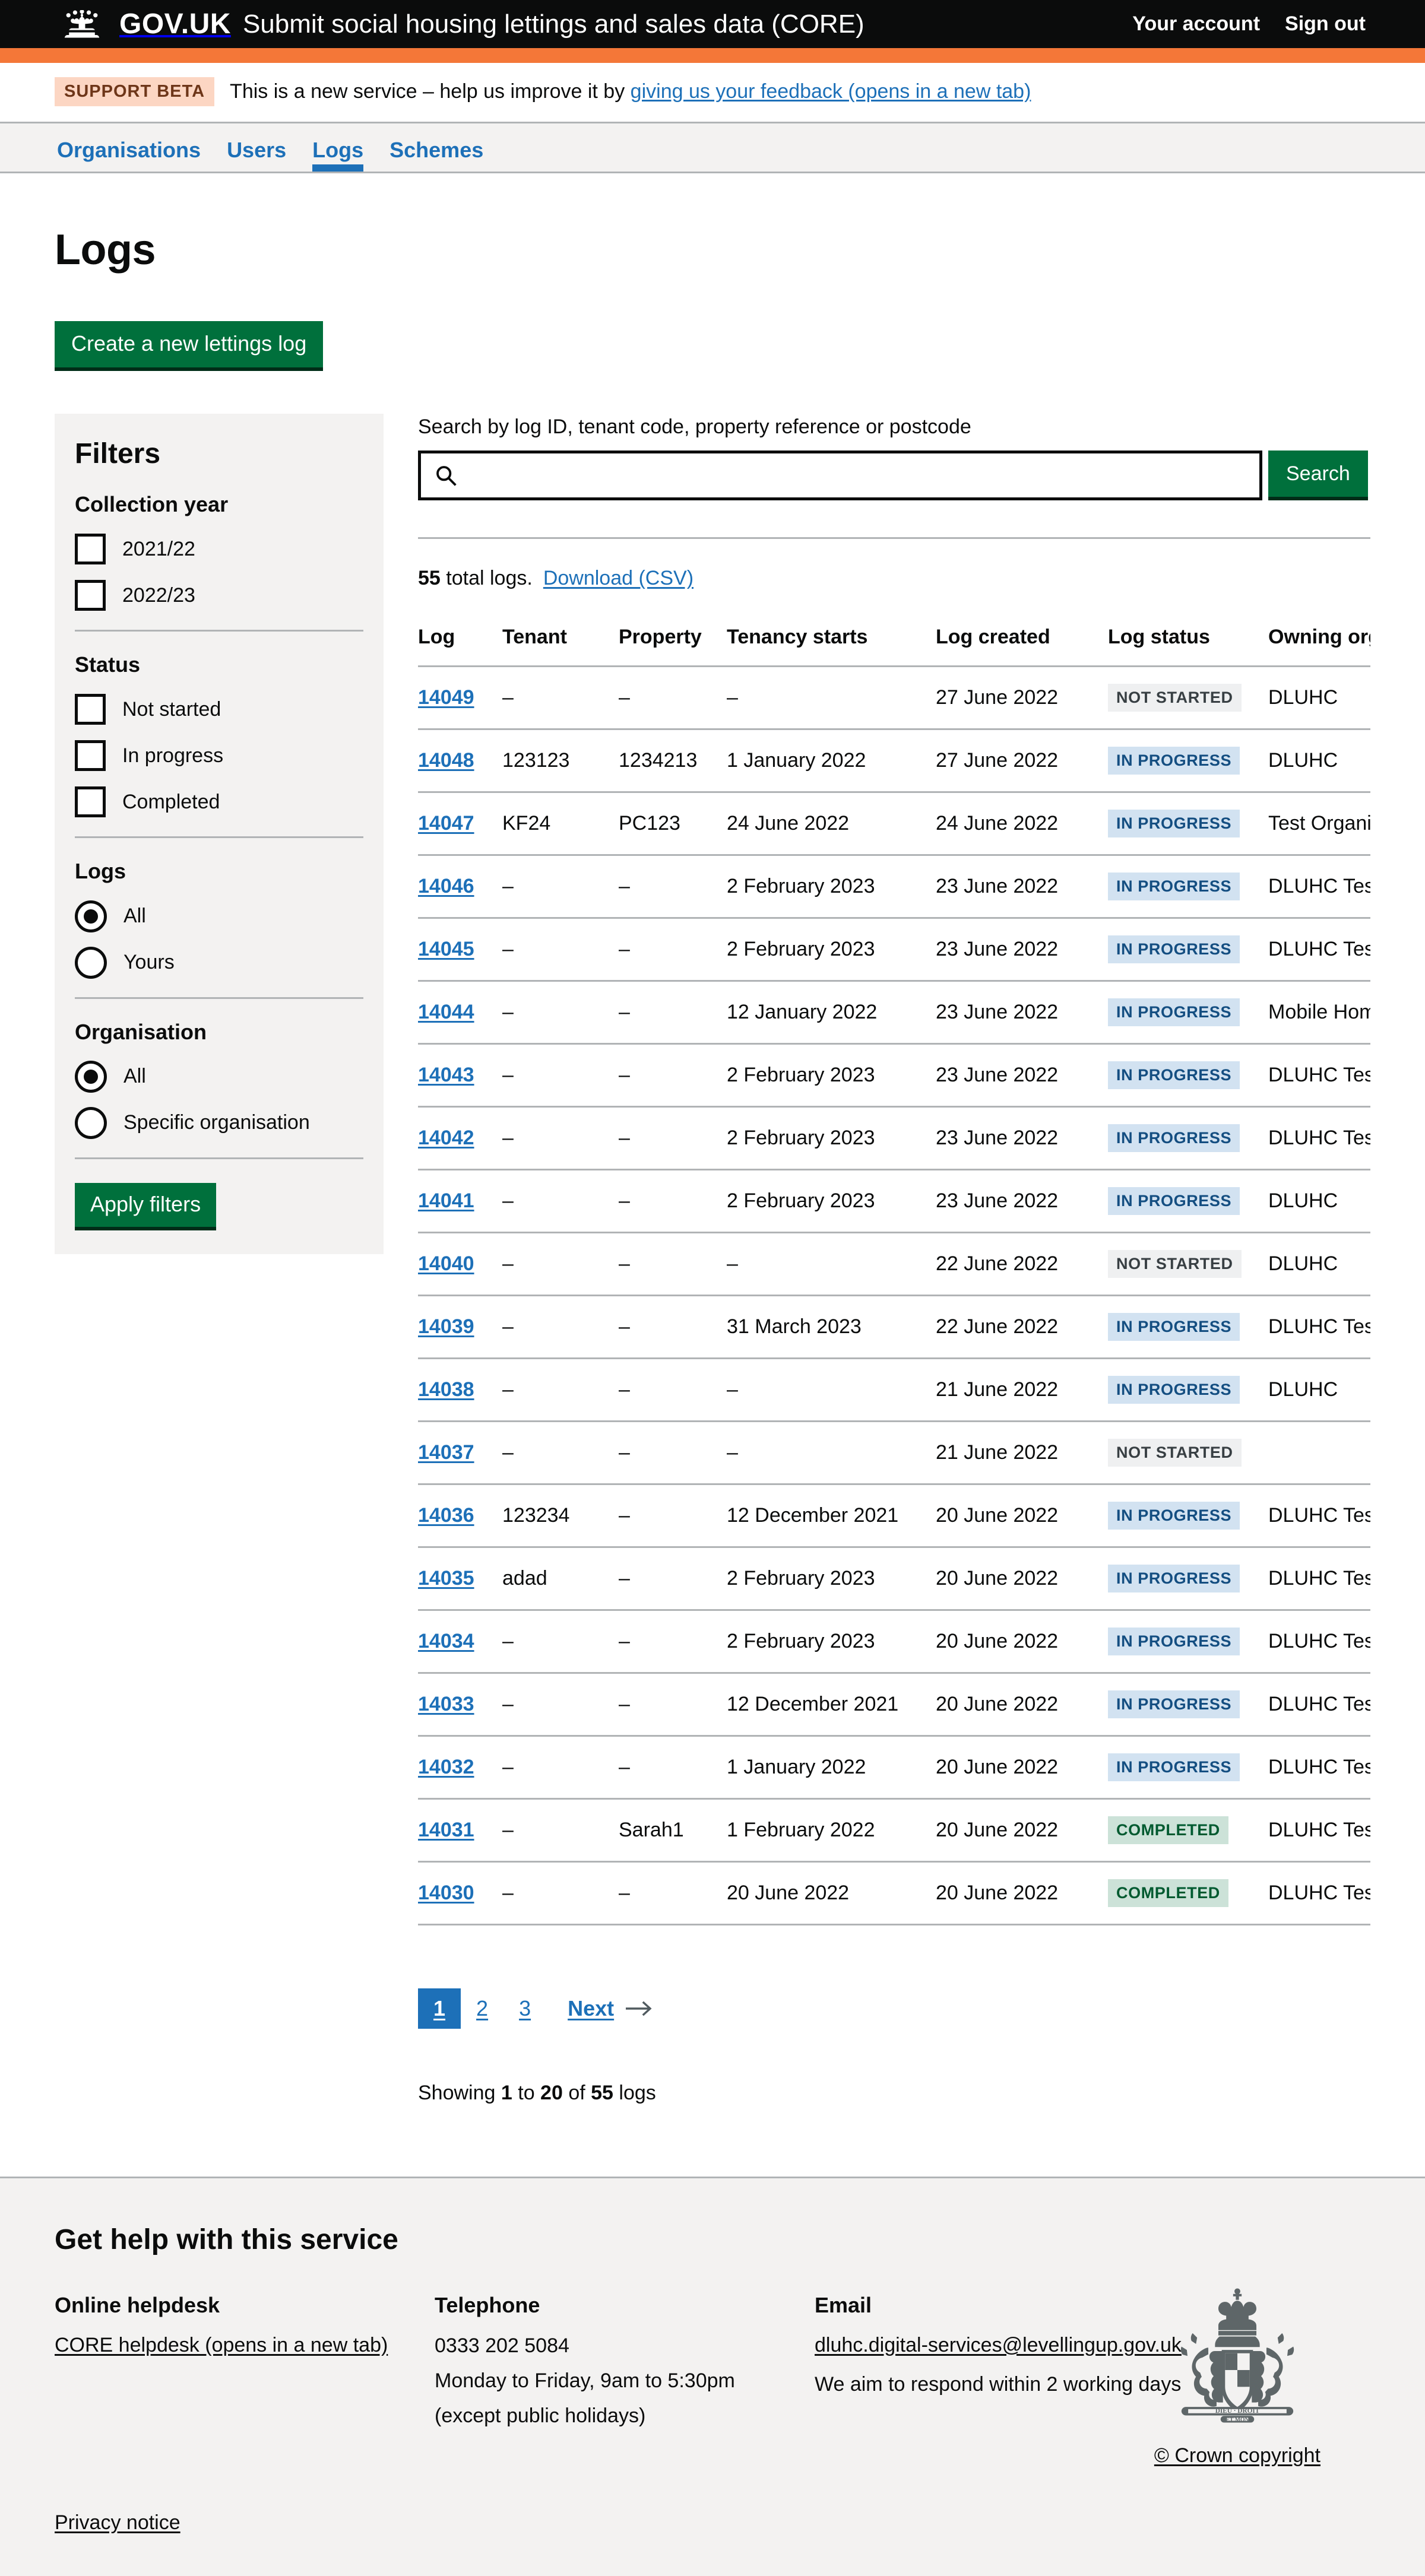 This screenshot has height=2576, width=1425. Describe the element at coordinates (446, 949) in the screenshot. I see `log-id-link: 14045` at that location.